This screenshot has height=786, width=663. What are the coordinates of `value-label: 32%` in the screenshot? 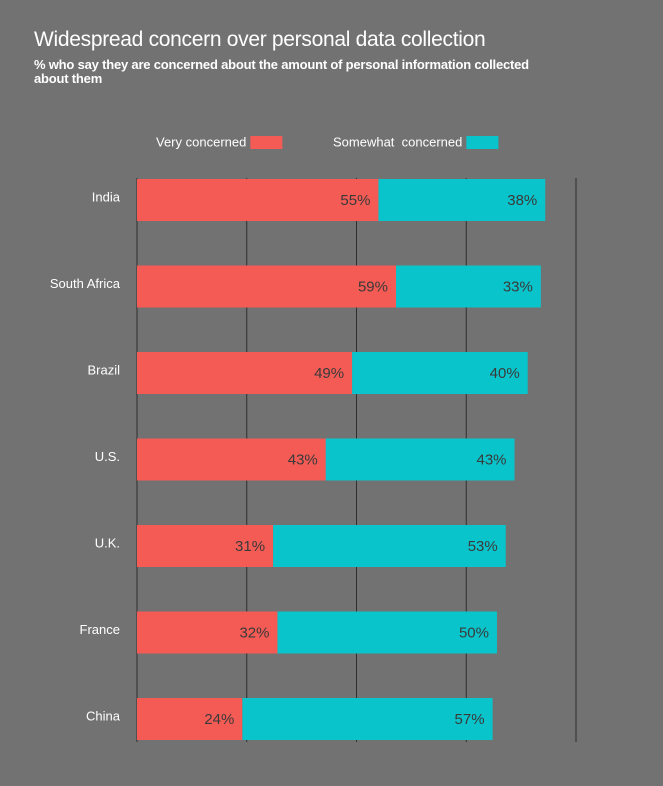 It's located at (254, 632).